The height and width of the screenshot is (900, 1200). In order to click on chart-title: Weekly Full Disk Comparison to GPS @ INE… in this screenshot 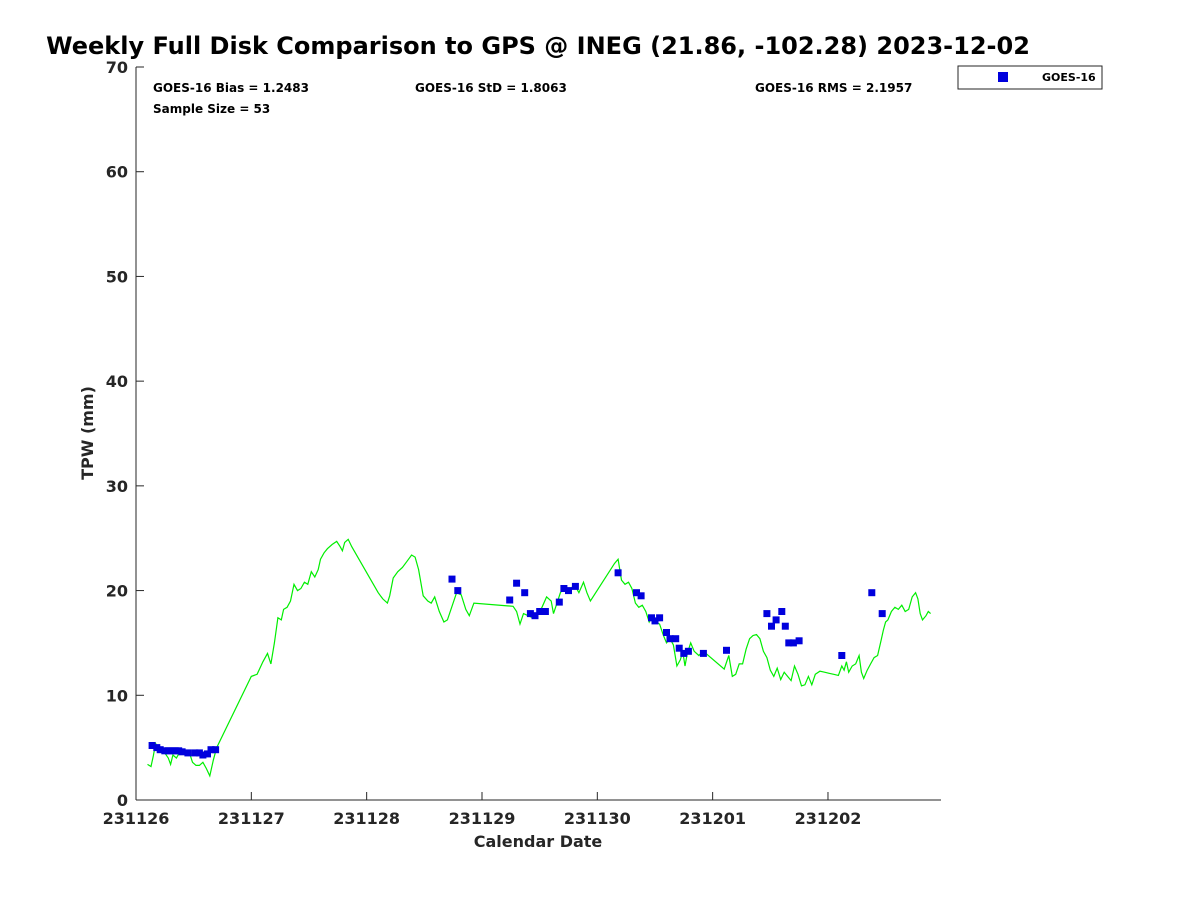, I will do `click(538, 46)`.